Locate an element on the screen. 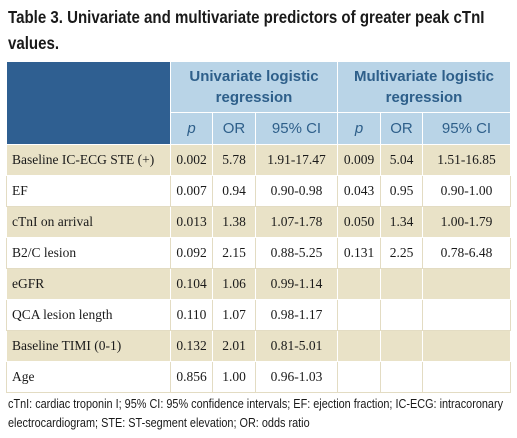 Image resolution: width=517 pixels, height=438 pixels. cell: 0.88-5.25 is located at coordinates (296, 253).